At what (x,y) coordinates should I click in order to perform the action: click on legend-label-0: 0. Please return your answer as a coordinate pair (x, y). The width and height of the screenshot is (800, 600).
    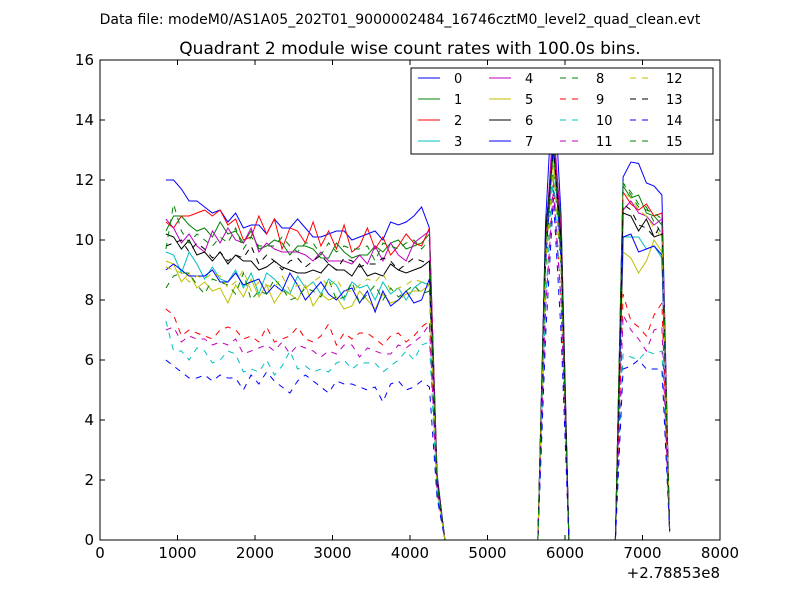
    Looking at the image, I should click on (458, 79).